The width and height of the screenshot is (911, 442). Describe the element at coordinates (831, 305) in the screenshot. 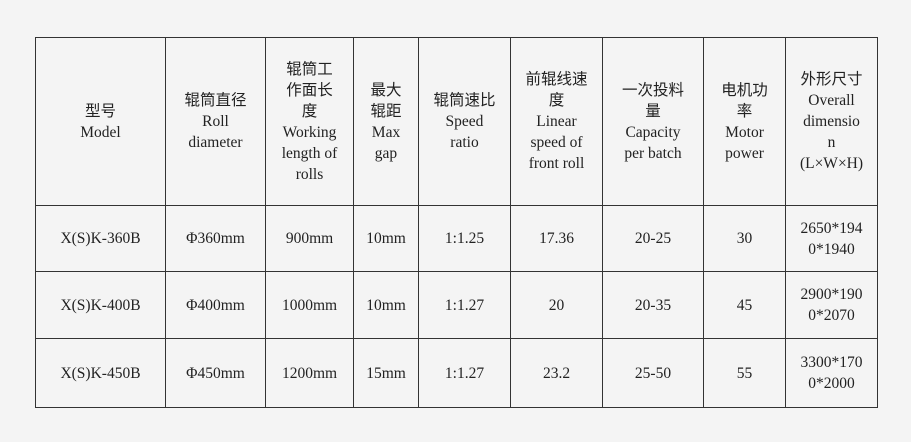

I see `cell-dimension: 2900*190 0*2070` at that location.